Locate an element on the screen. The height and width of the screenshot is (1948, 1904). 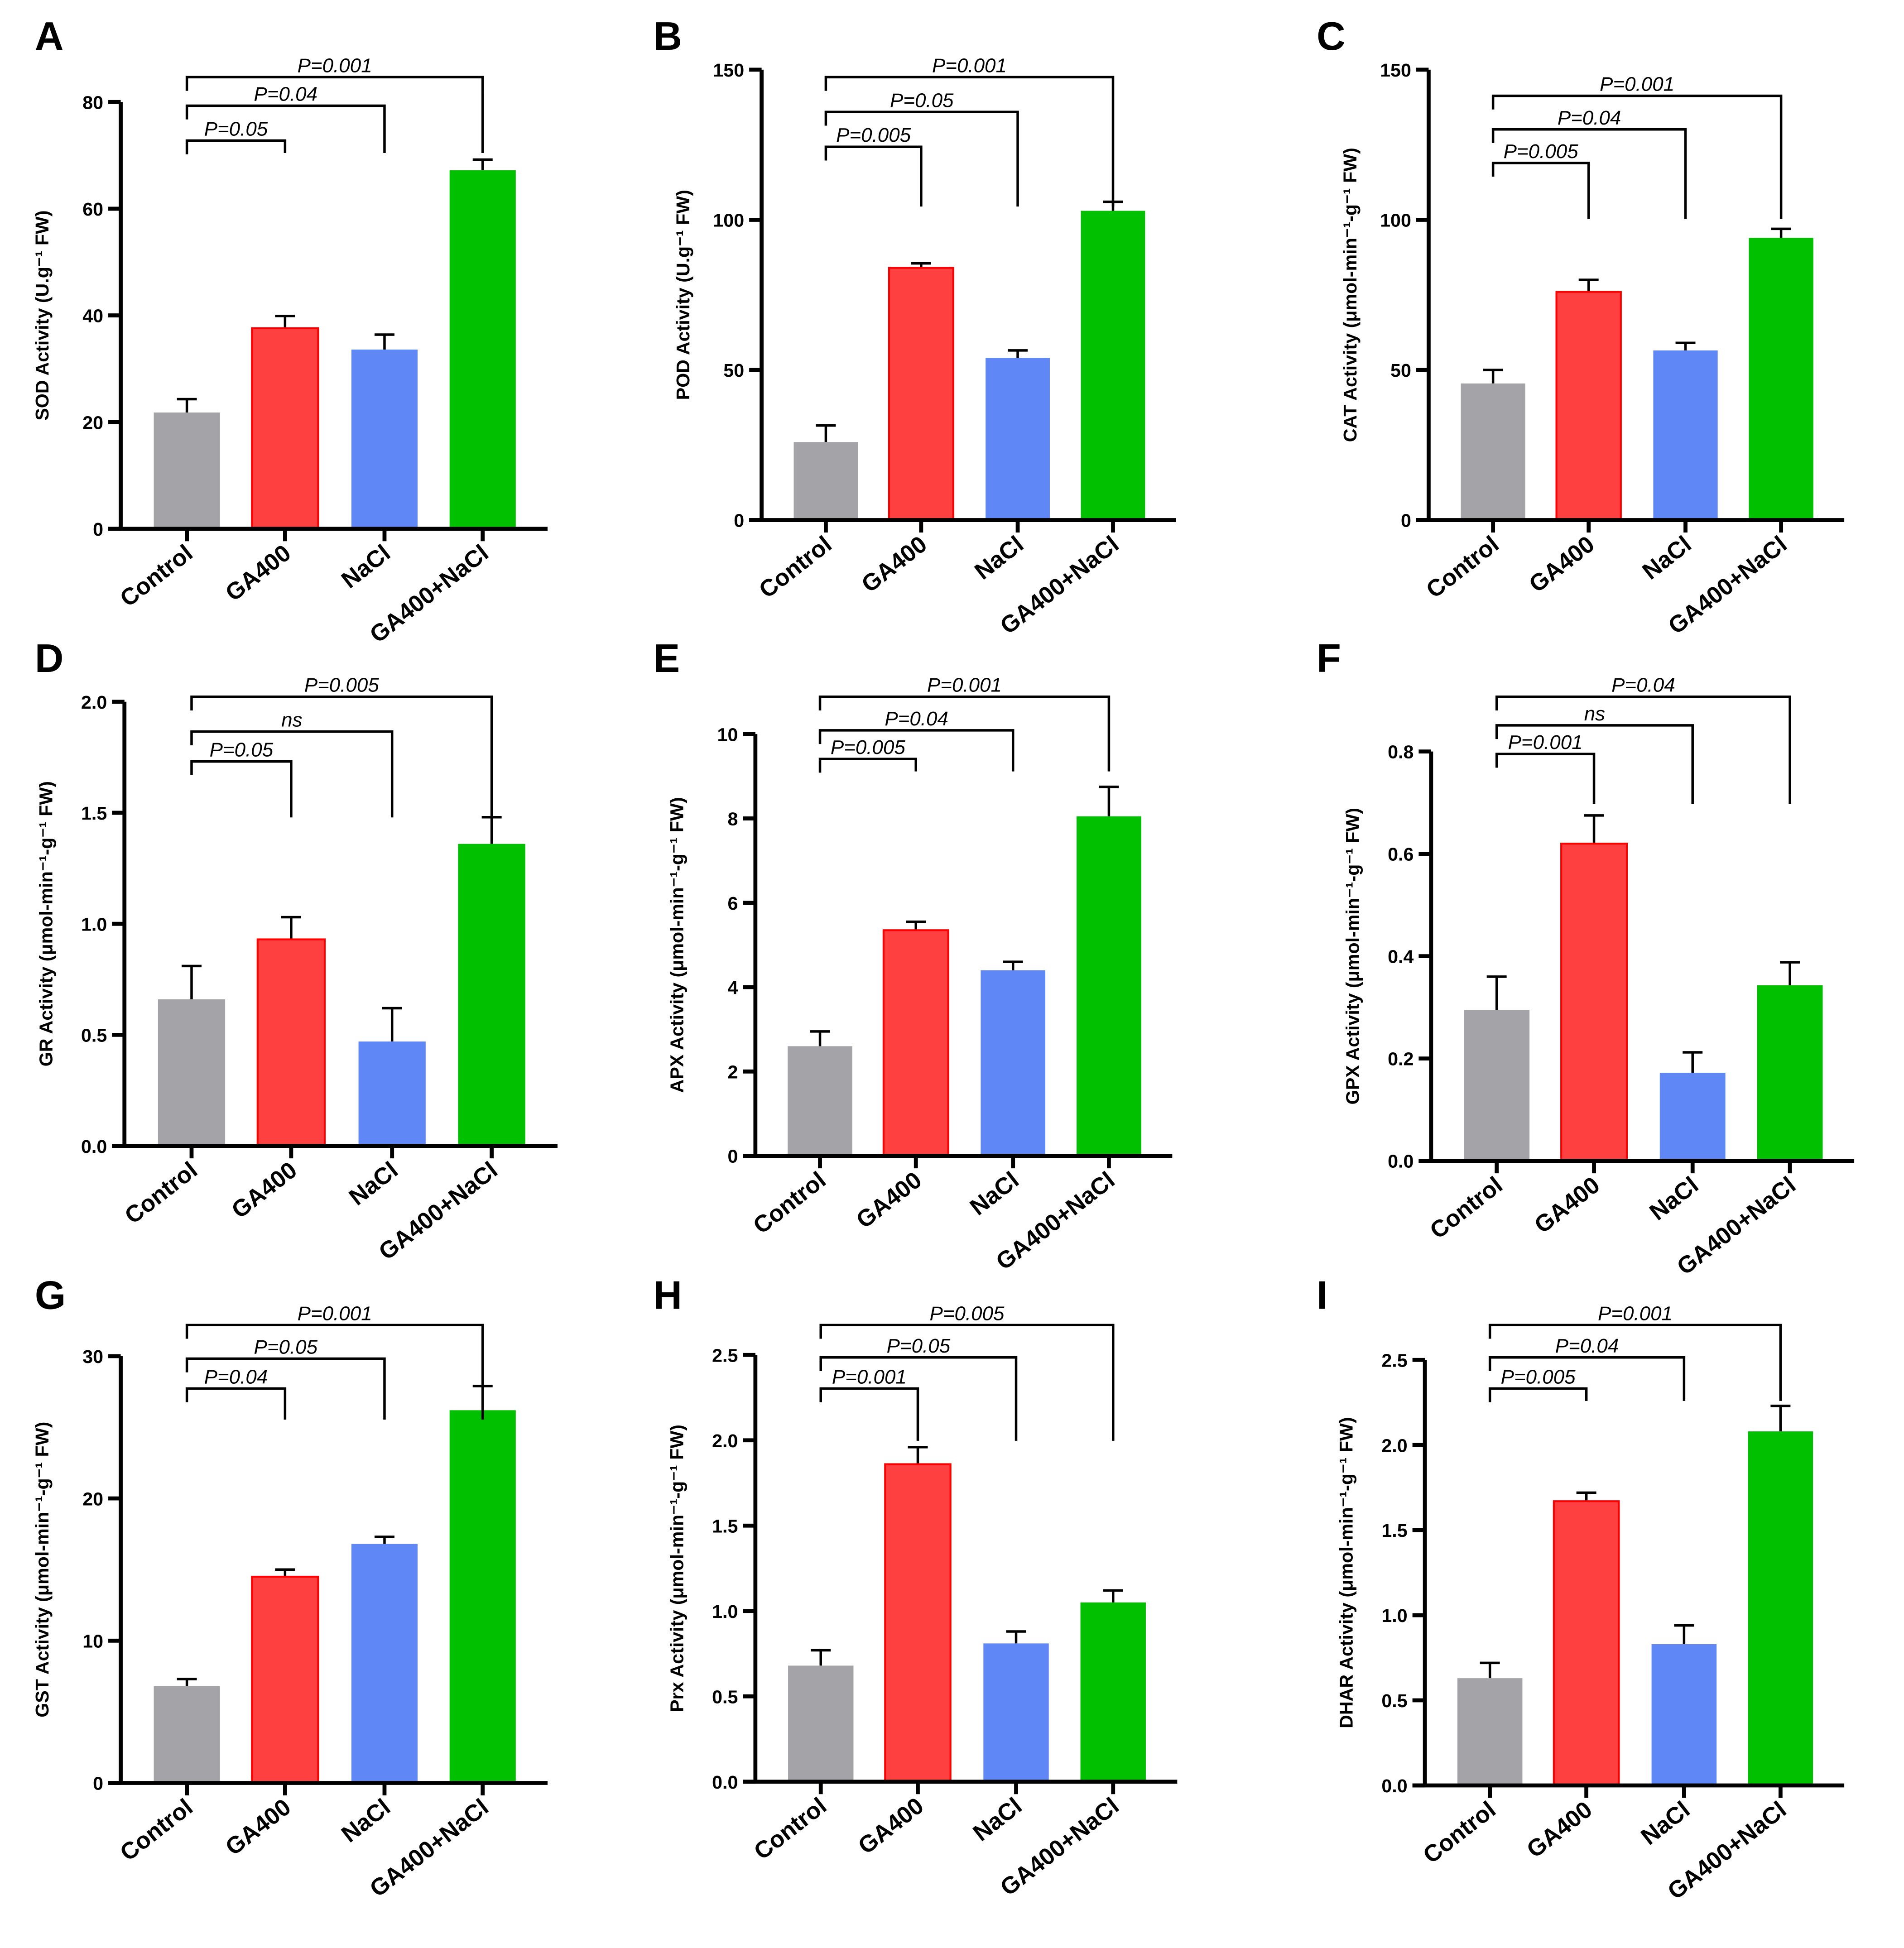
y-axis-label: GPX Activity (μmol-min⁻¹-g⁻¹ FW) is located at coordinates (1353, 956).